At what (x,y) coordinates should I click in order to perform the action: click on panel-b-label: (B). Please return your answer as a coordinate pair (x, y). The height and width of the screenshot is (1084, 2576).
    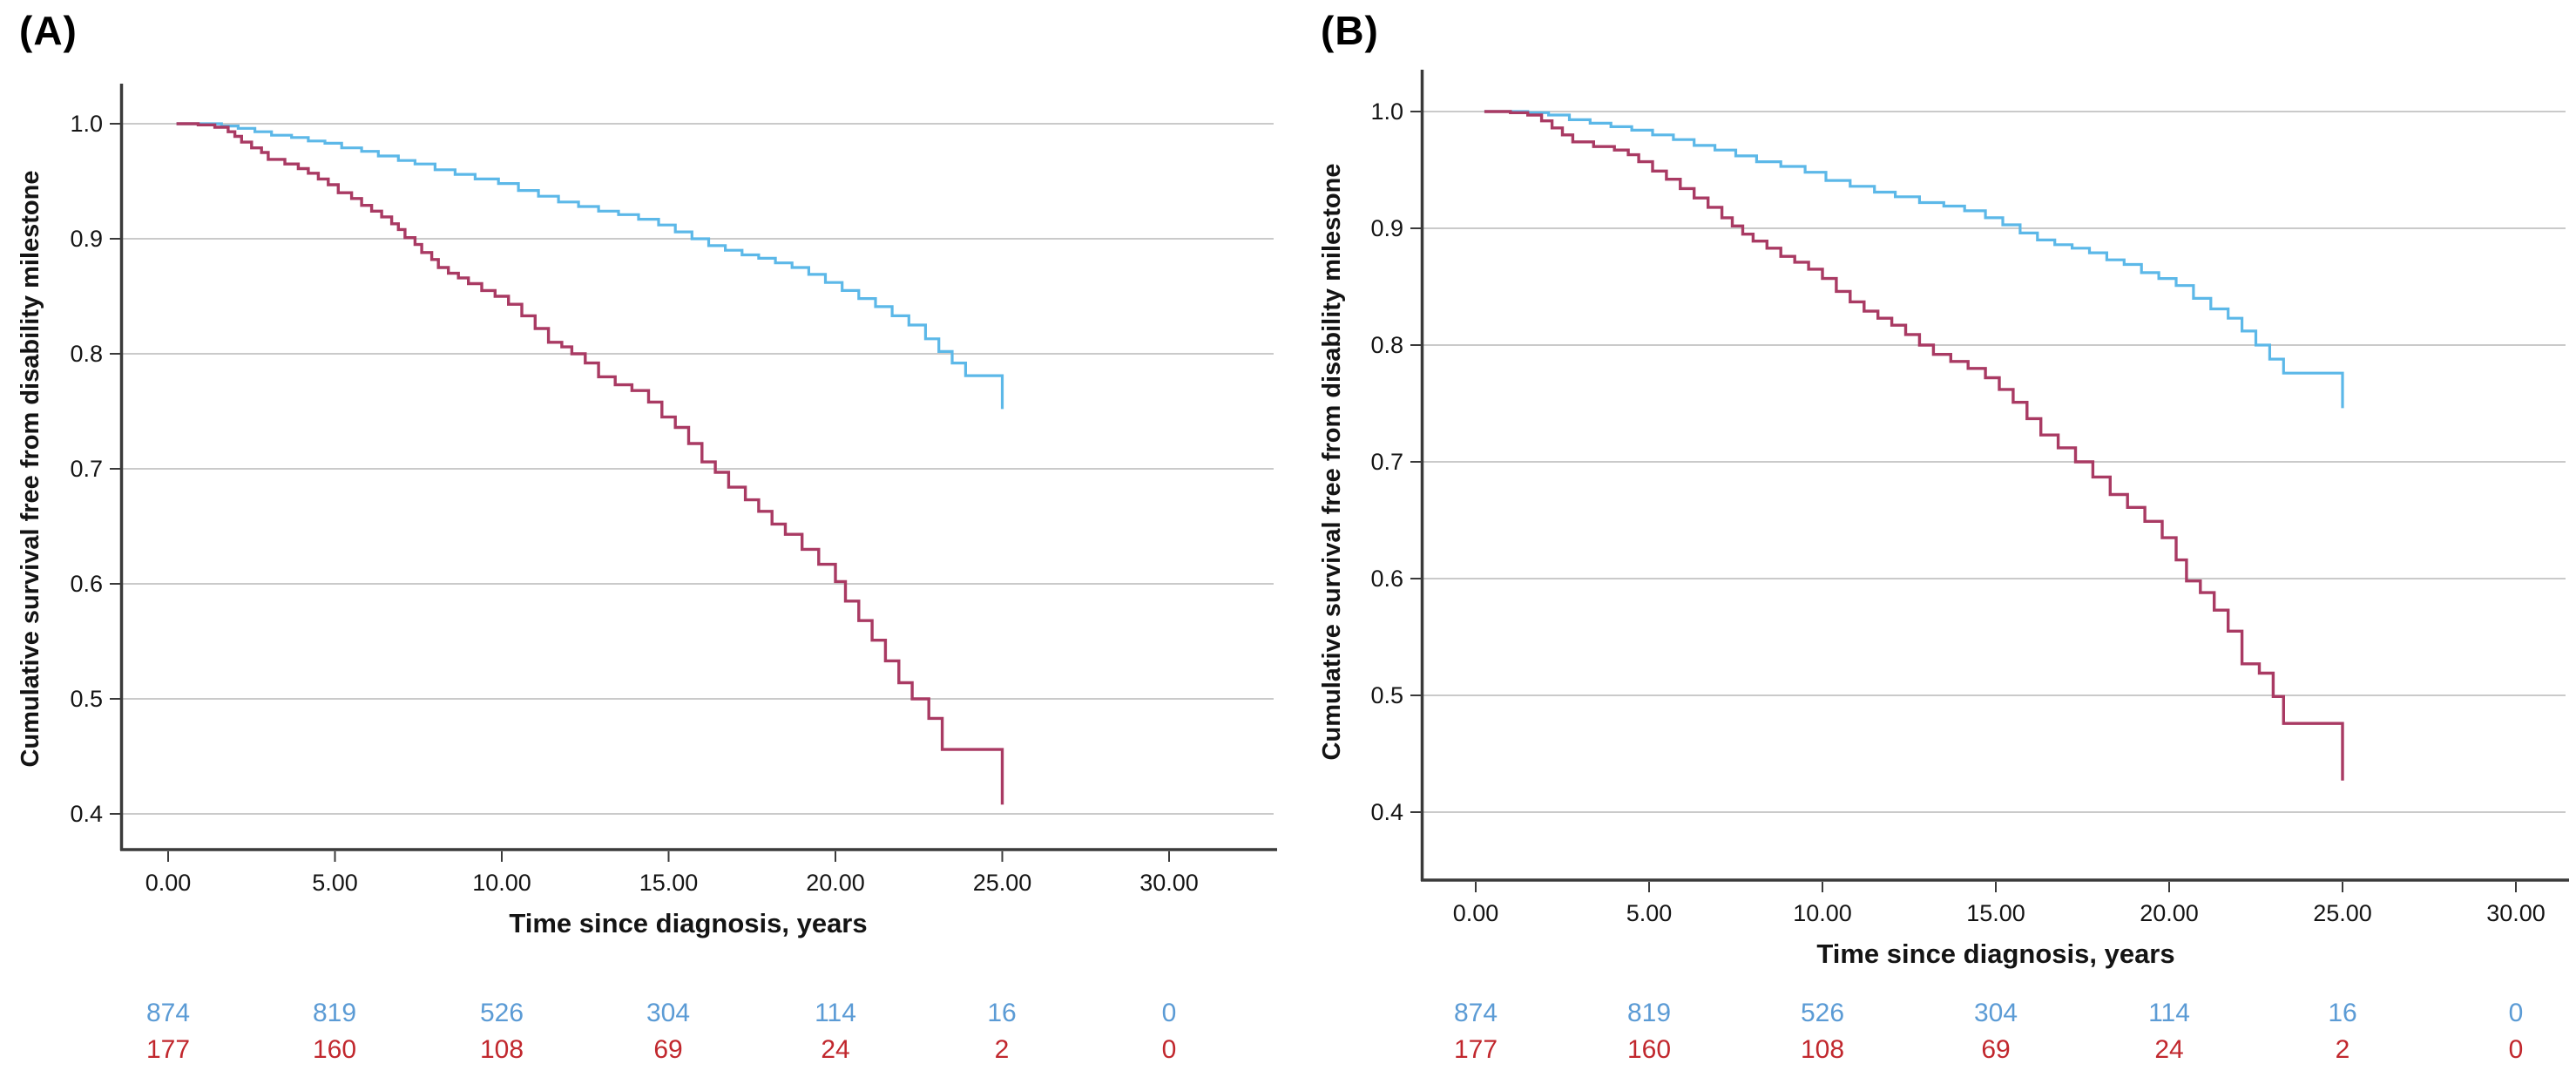
    Looking at the image, I should click on (1350, 30).